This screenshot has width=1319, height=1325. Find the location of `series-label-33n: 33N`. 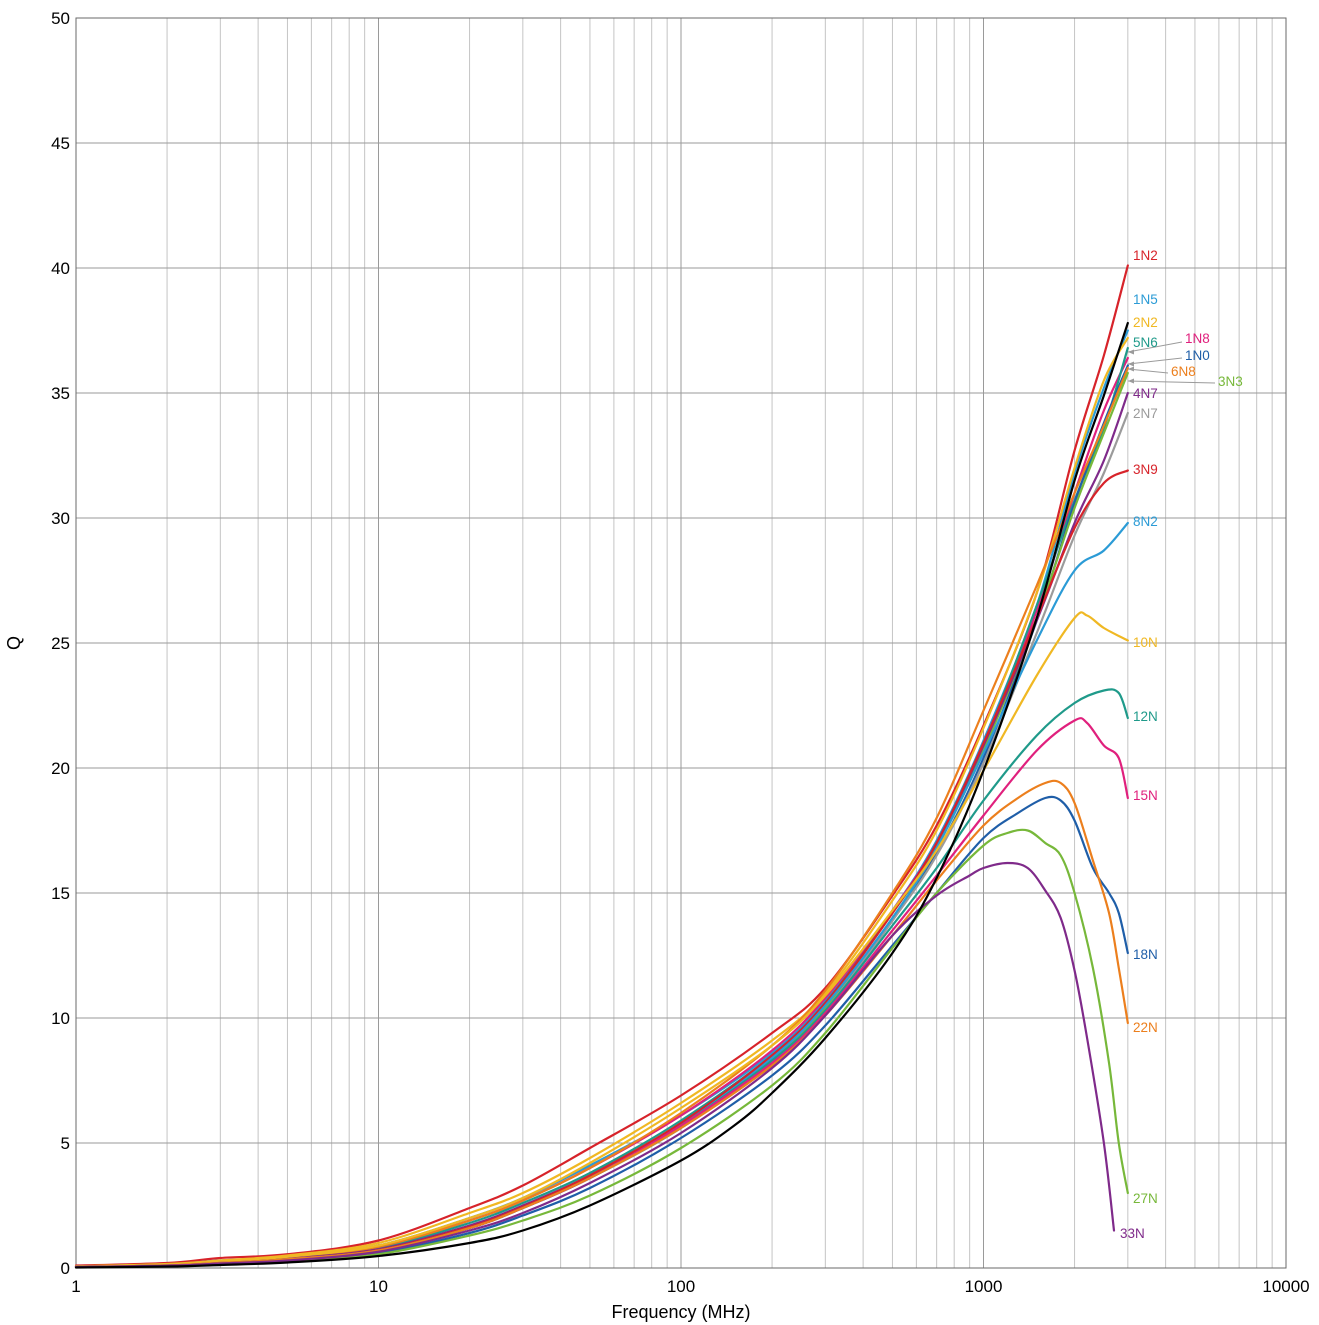

series-label-33n: 33N is located at coordinates (1132, 1233).